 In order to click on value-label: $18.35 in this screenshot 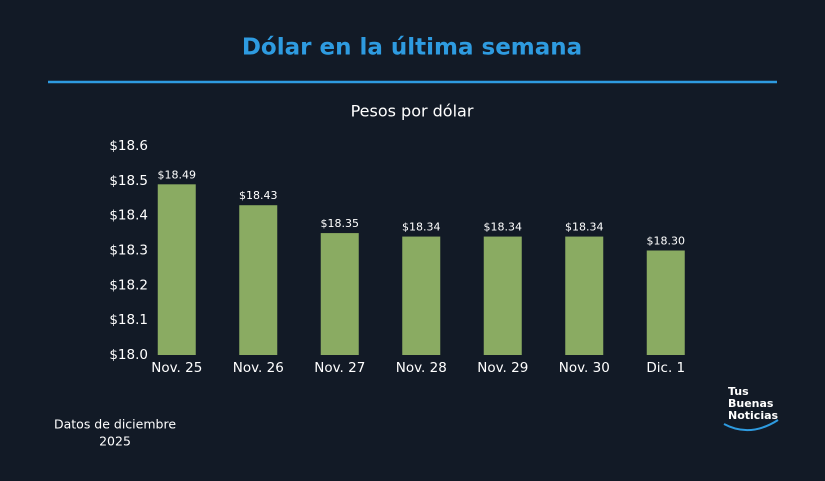, I will do `click(340, 223)`.